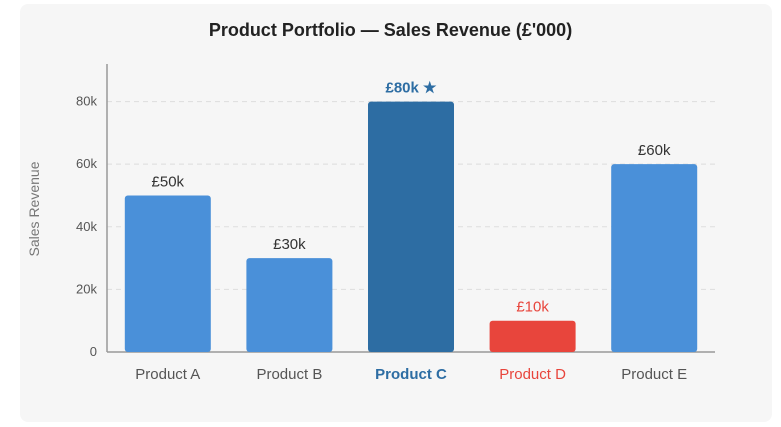  I want to click on y-tick-label: 0, so click(93, 351).